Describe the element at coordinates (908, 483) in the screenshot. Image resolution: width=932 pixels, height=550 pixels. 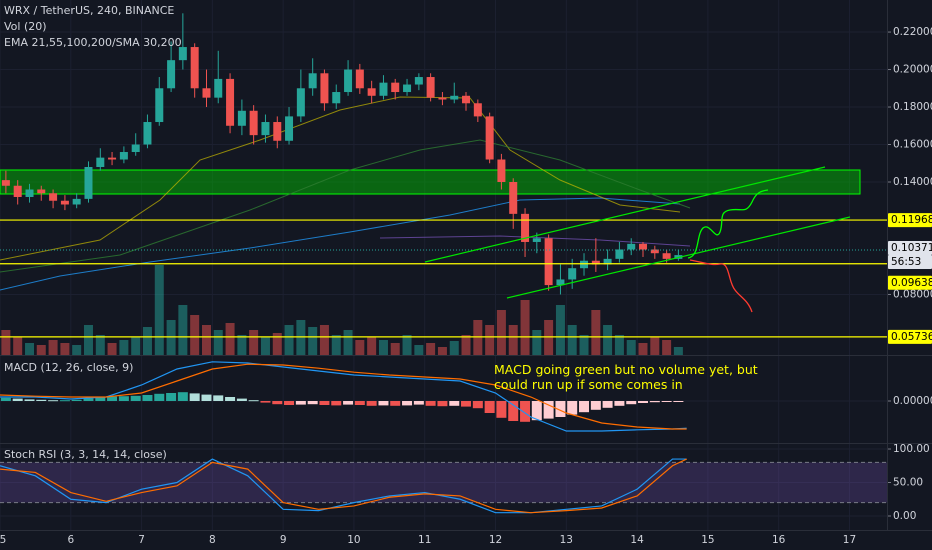
I see `y-tick-label: 50.00` at that location.